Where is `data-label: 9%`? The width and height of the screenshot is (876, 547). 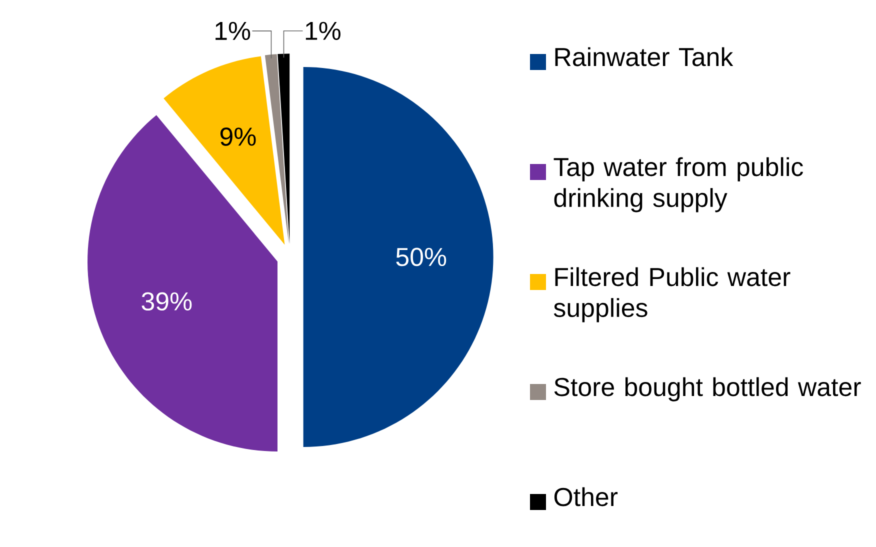 data-label: 9% is located at coordinates (238, 136).